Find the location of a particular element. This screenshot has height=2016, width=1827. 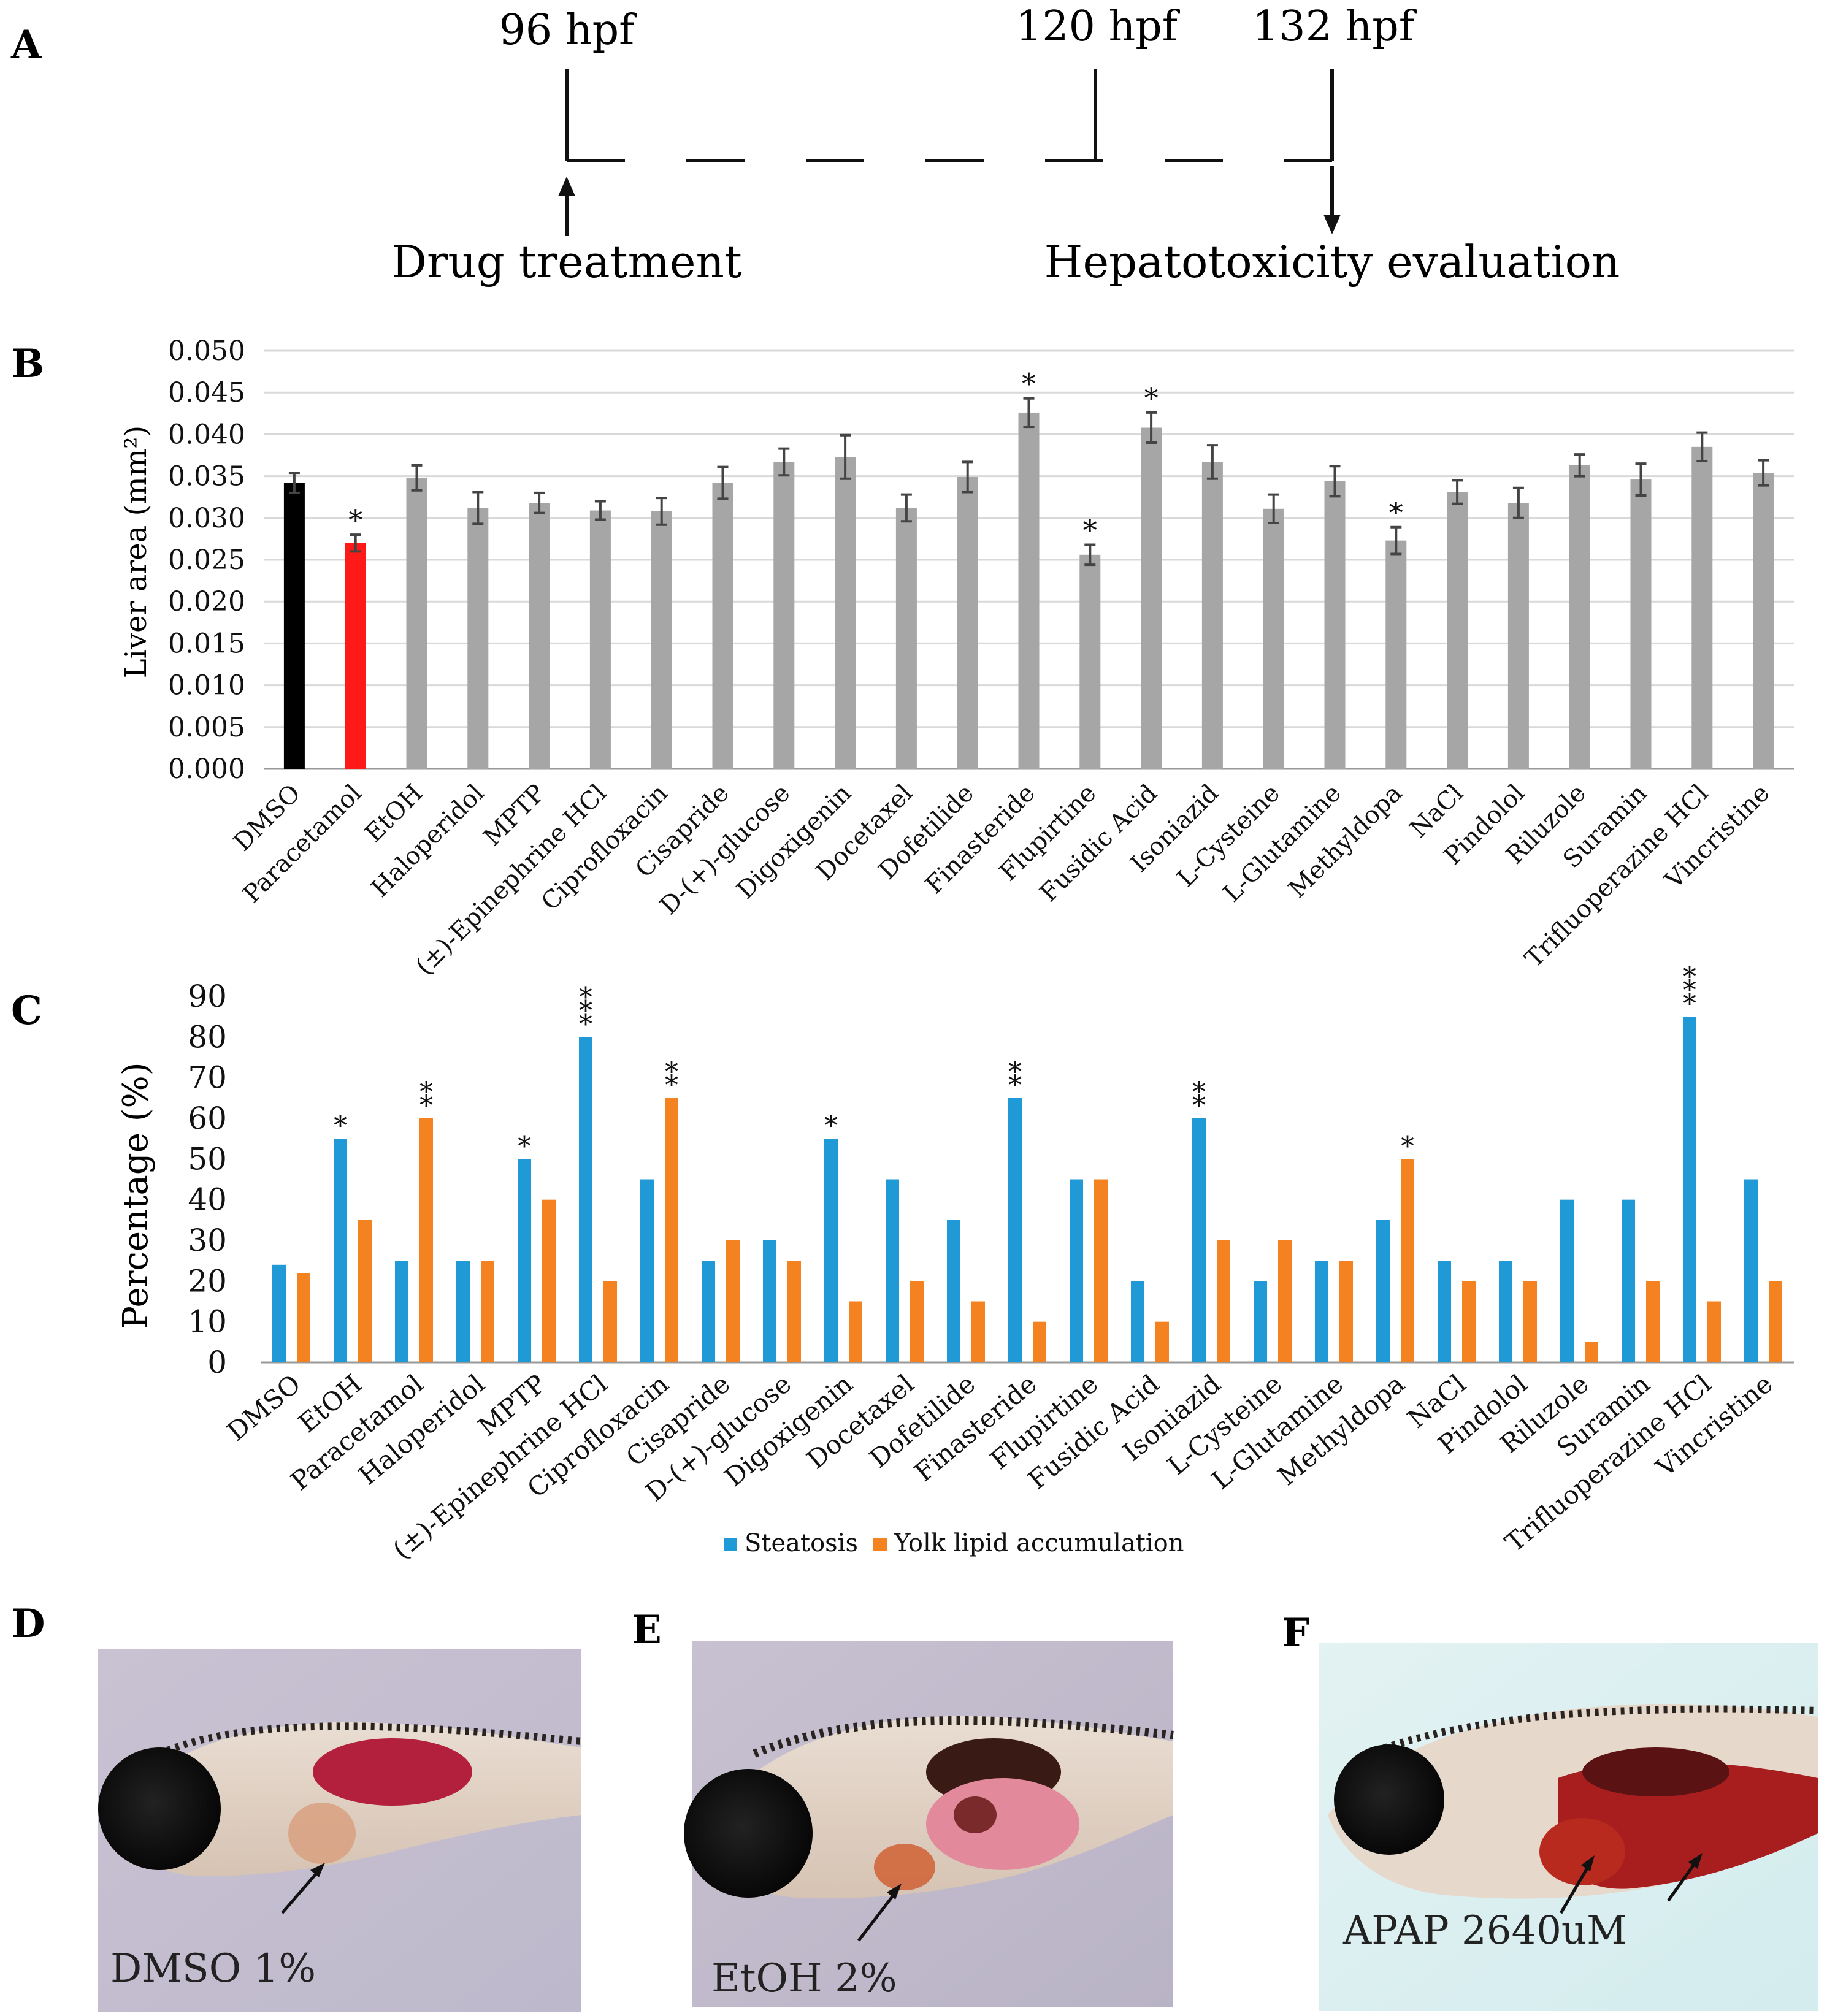

chart-b-y-axis-label: Liver area (mm²) is located at coordinates (136, 552).